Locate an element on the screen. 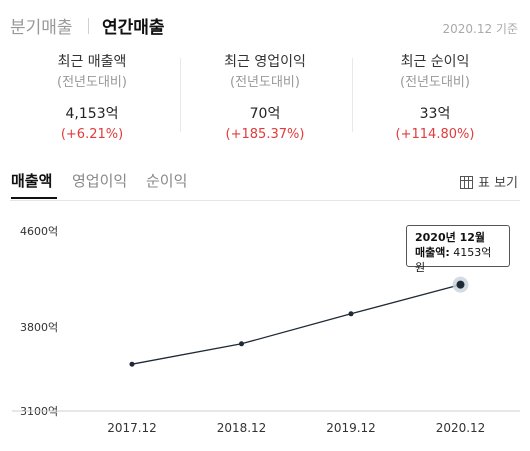 This screenshot has height=451, width=530. tab-divider is located at coordinates (88, 26).